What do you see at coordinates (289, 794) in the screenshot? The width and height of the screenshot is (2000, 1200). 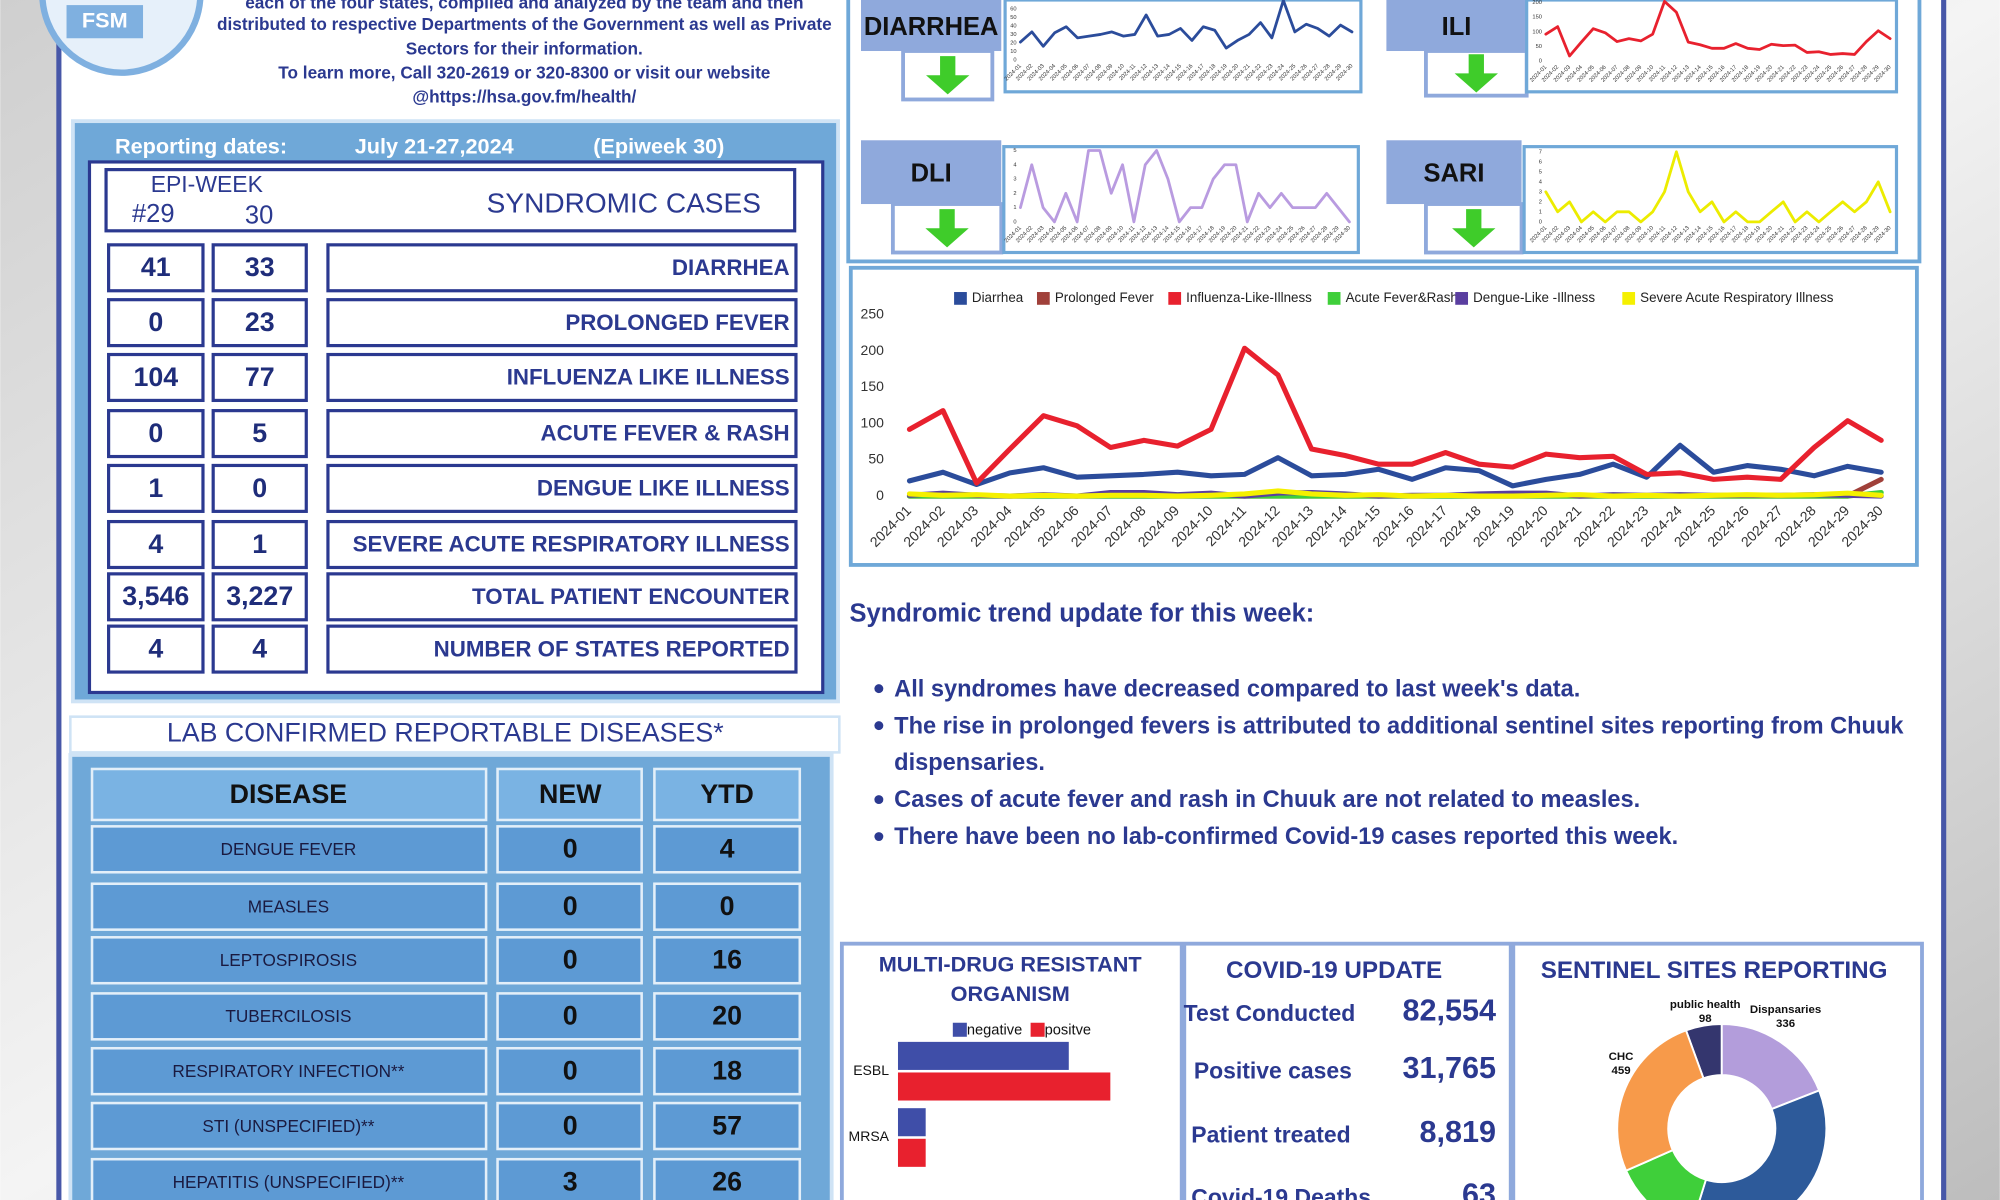 I see `column-header: DISEASE` at bounding box center [289, 794].